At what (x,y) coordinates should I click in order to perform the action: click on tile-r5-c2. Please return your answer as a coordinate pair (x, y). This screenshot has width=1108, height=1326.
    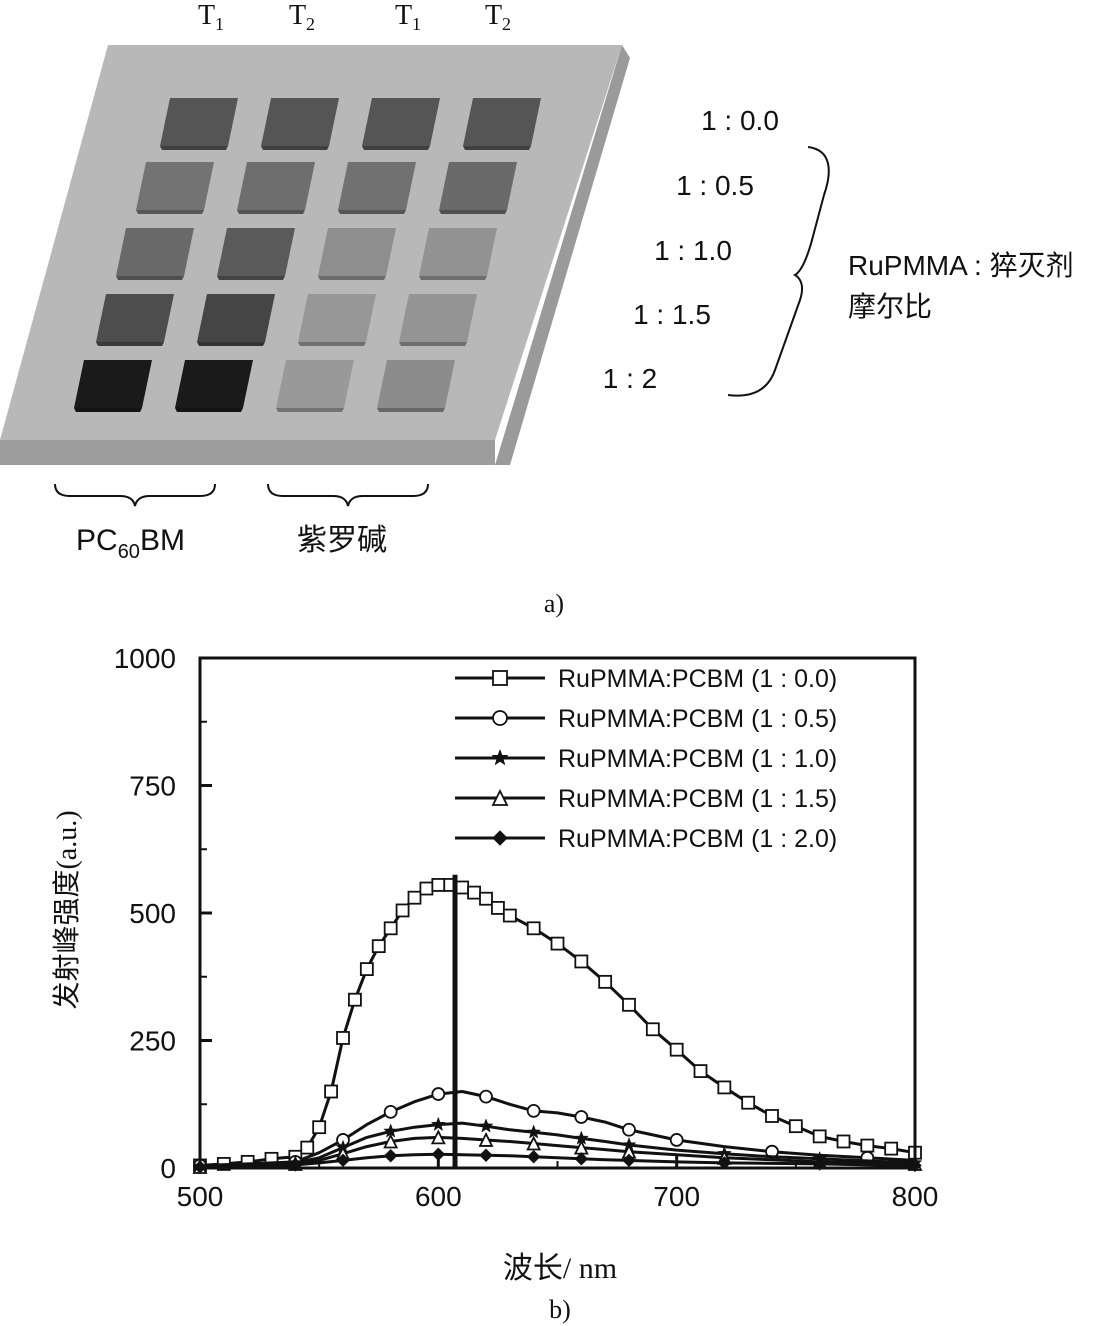
    Looking at the image, I should click on (214, 386).